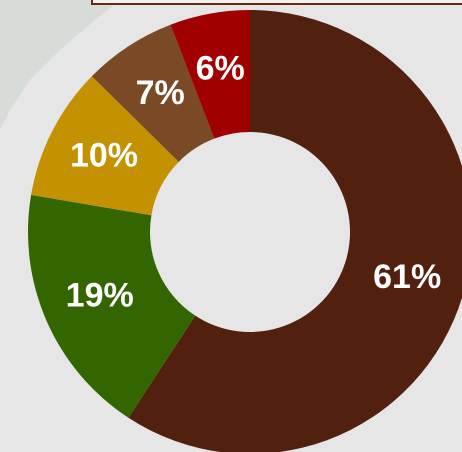  I want to click on header-box, so click(276, 2).